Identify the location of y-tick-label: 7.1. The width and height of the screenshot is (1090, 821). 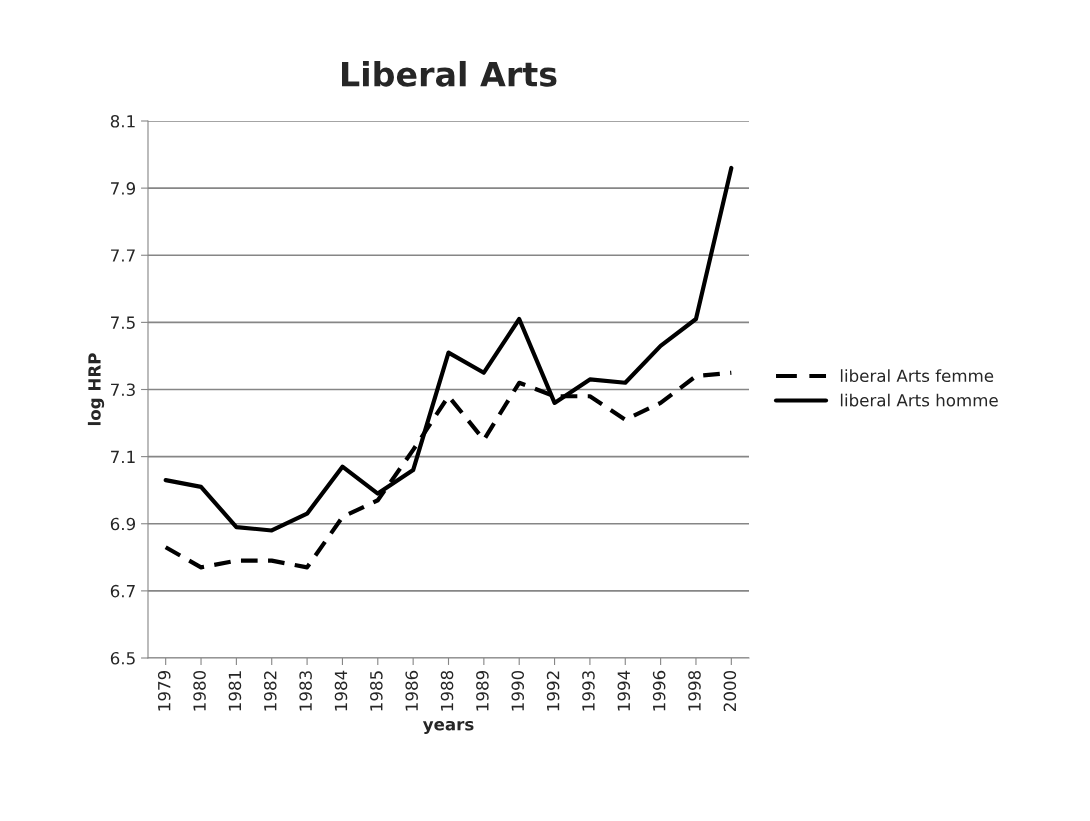
(123, 456).